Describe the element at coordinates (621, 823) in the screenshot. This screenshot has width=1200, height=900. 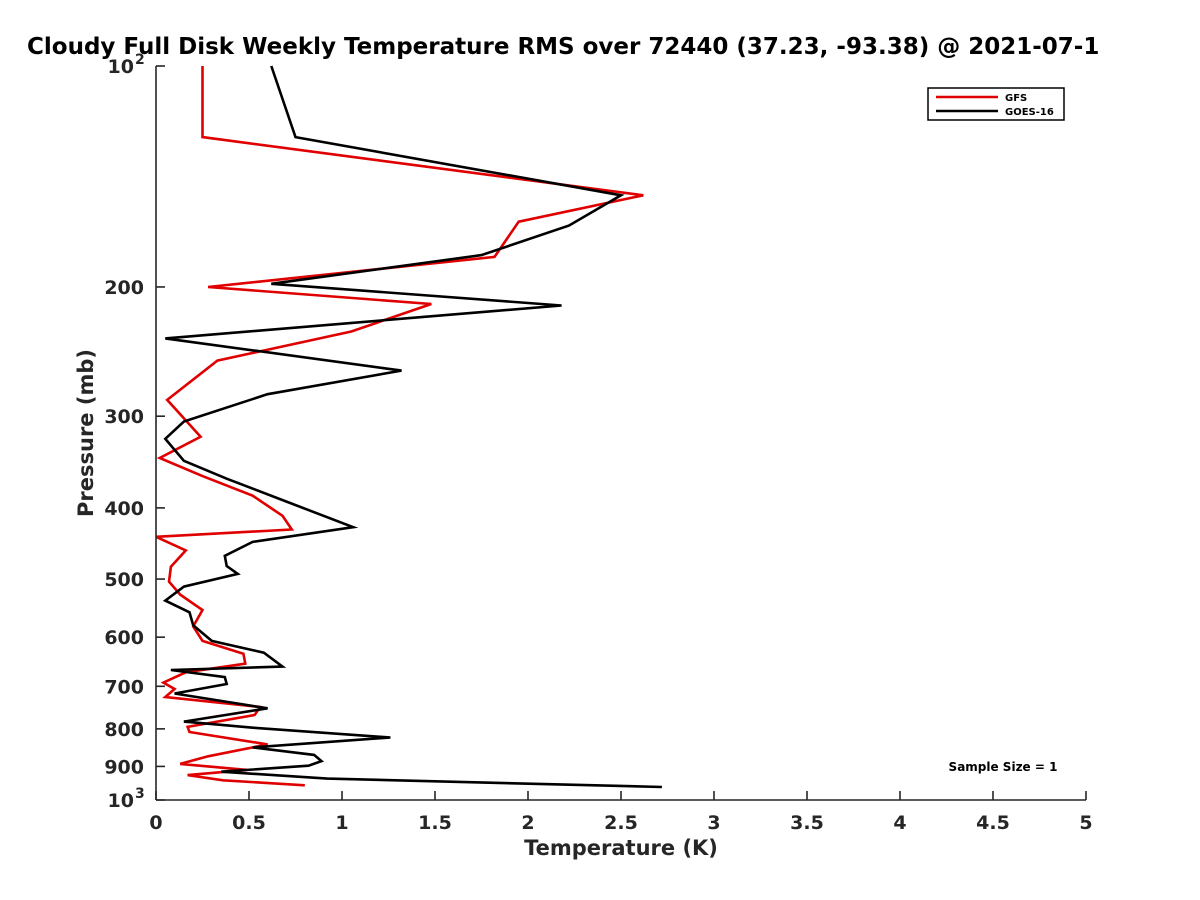
I see `x-tick-label: 2.5` at that location.